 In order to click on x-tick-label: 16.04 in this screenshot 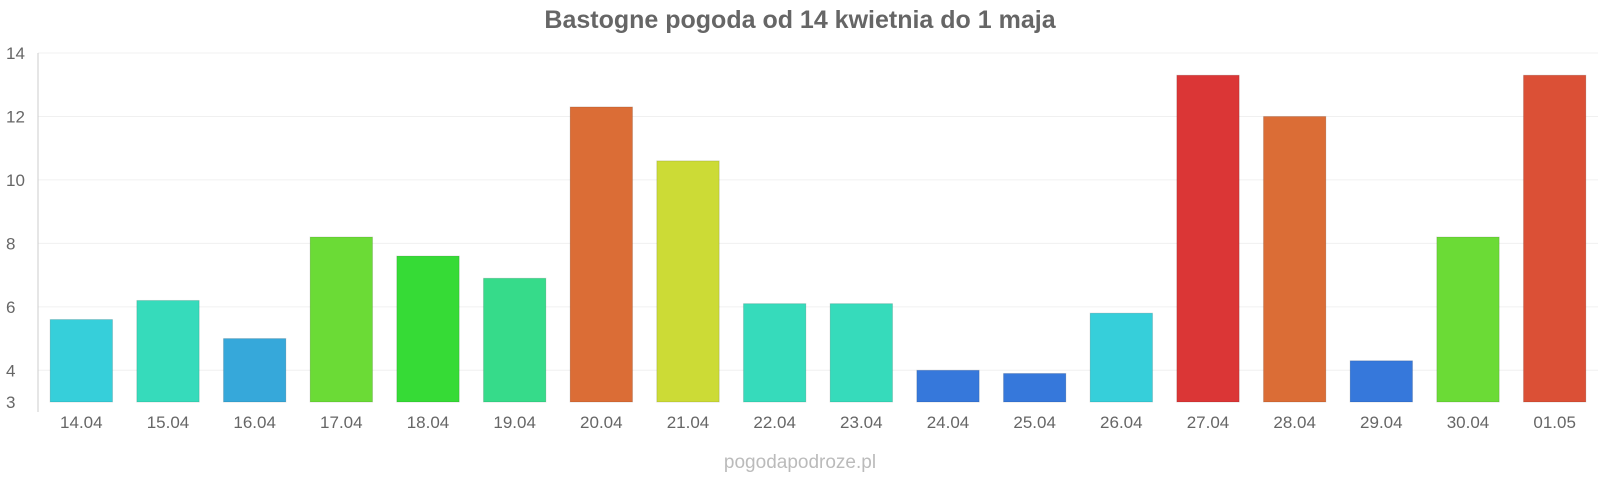, I will do `click(254, 422)`.